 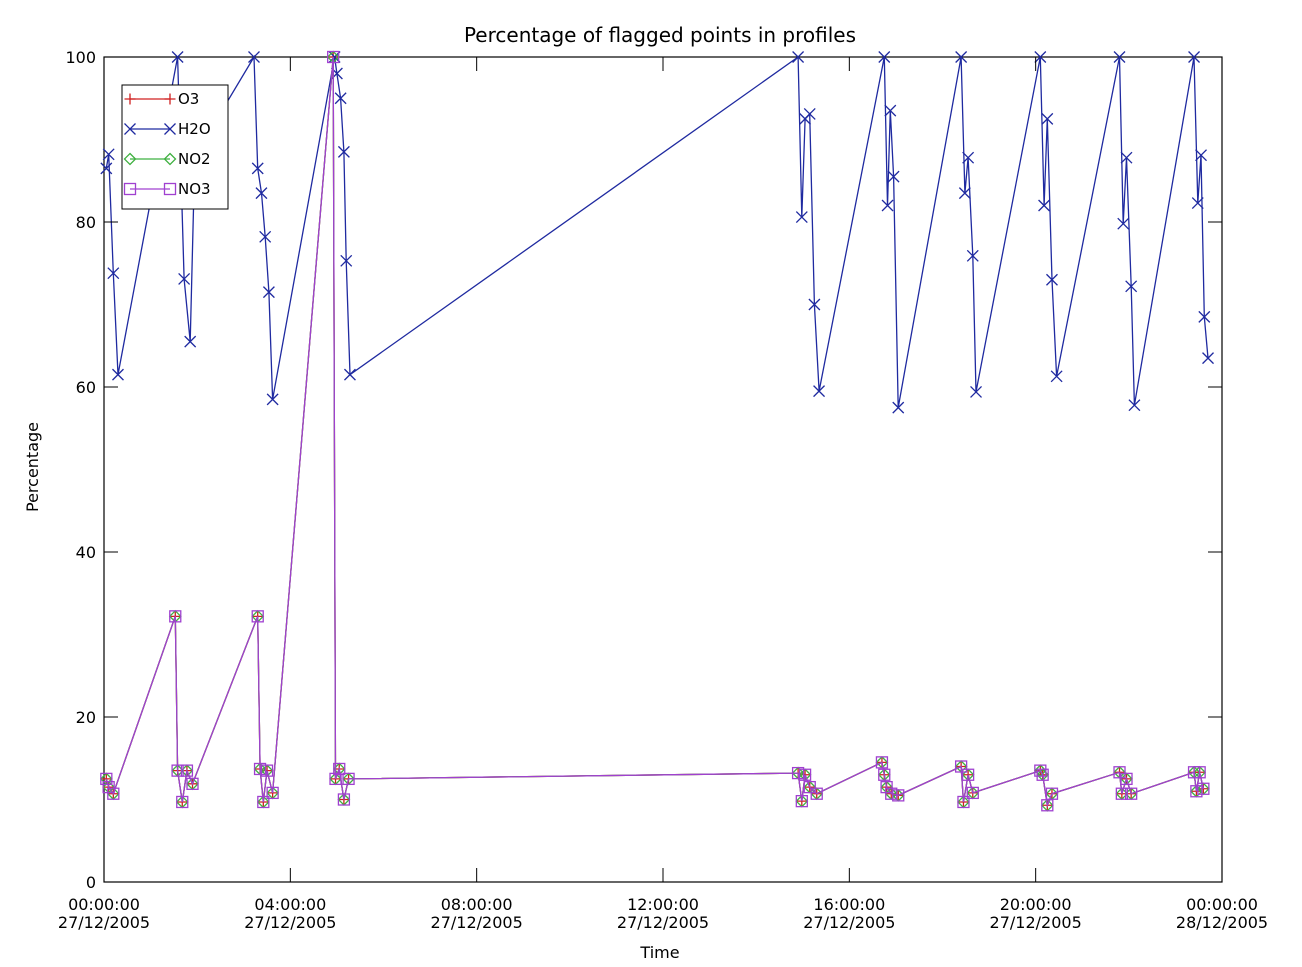 What do you see at coordinates (161, 99) in the screenshot?
I see `legend-entry-o3: O3` at bounding box center [161, 99].